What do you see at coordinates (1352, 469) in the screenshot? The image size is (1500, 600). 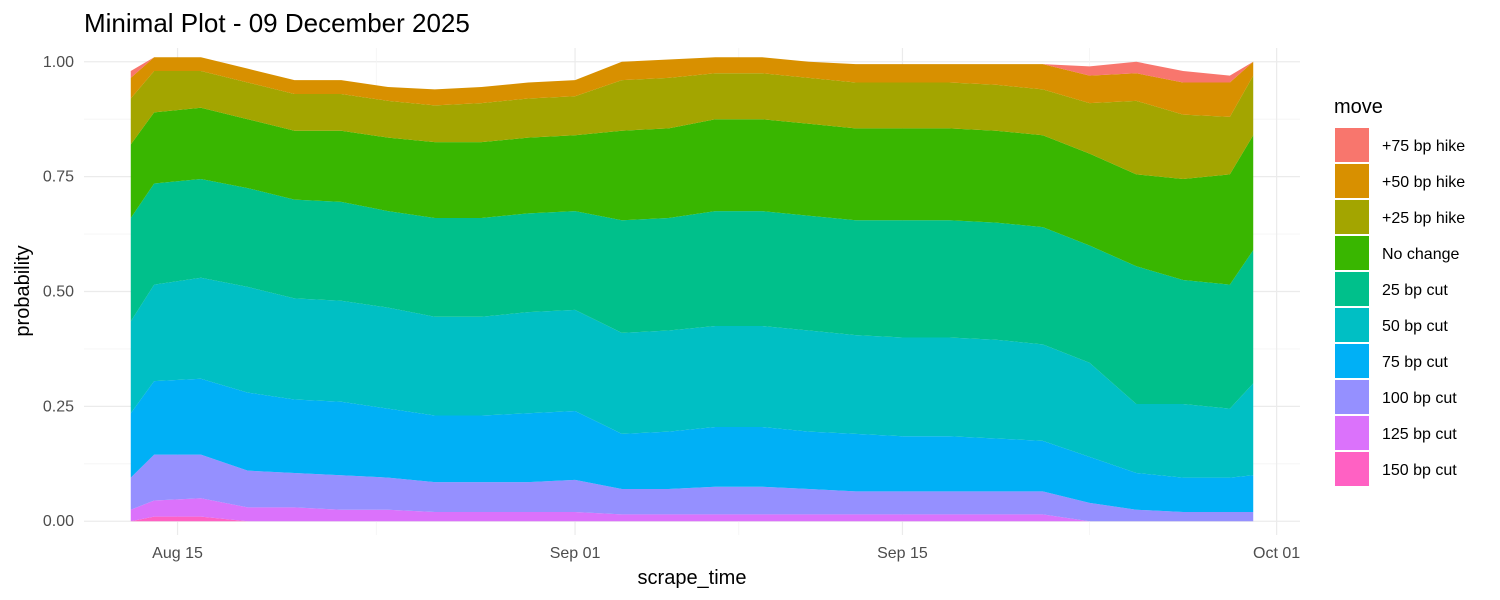 I see `legend-key-150-bp-cut` at bounding box center [1352, 469].